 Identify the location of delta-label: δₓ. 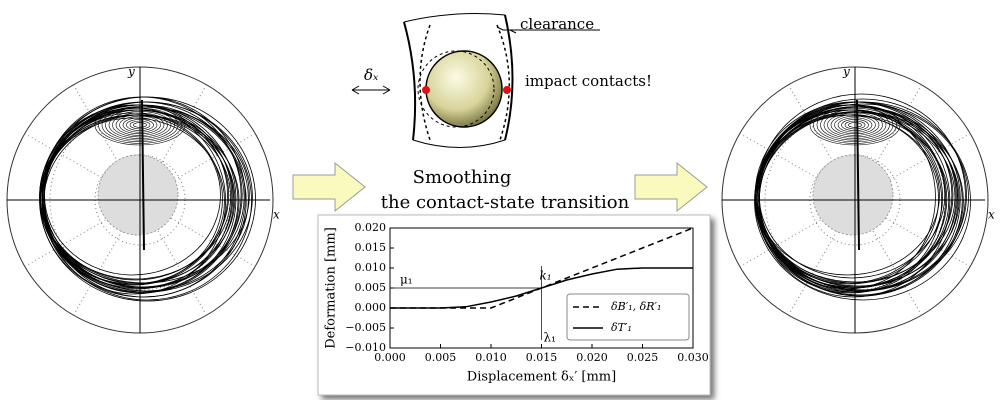
(371, 75).